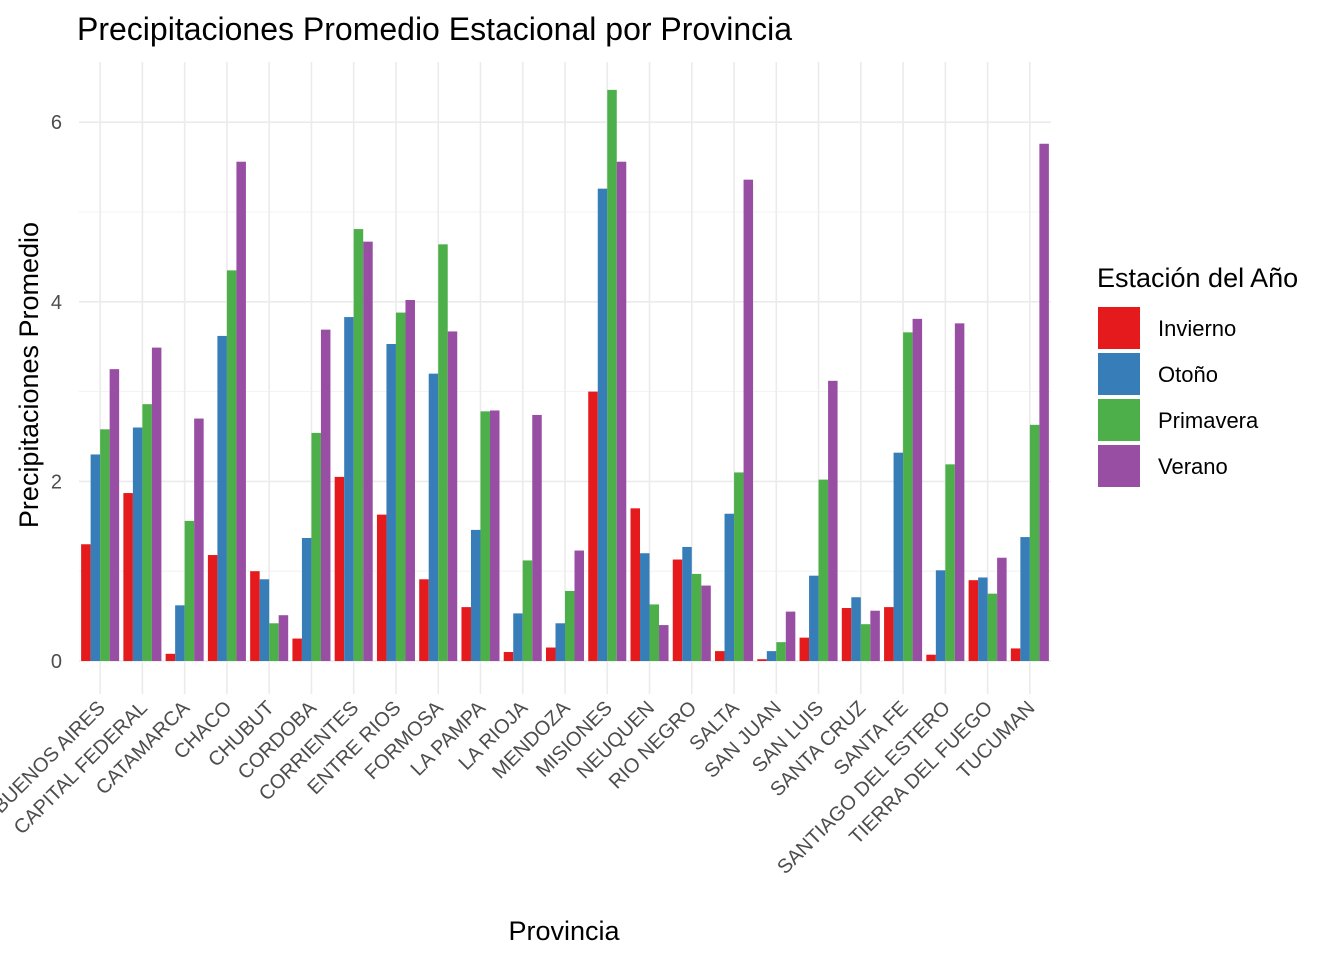 The height and width of the screenshot is (960, 1344). What do you see at coordinates (381, 587) in the screenshot?
I see `bar-entre-rios-invierno` at bounding box center [381, 587].